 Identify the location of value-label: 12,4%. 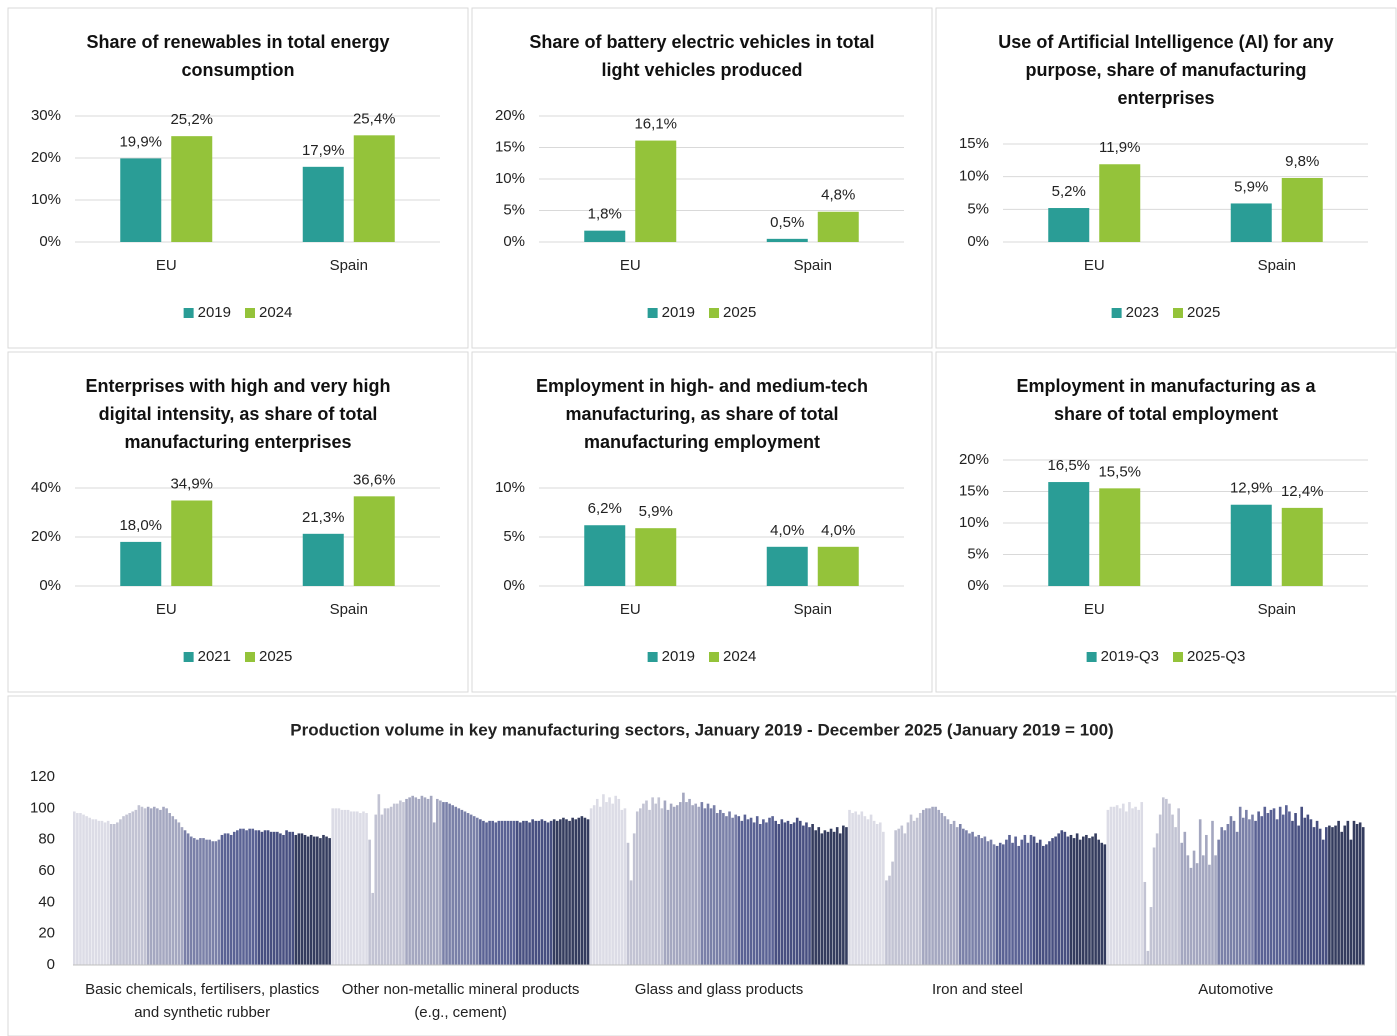
(1302, 491).